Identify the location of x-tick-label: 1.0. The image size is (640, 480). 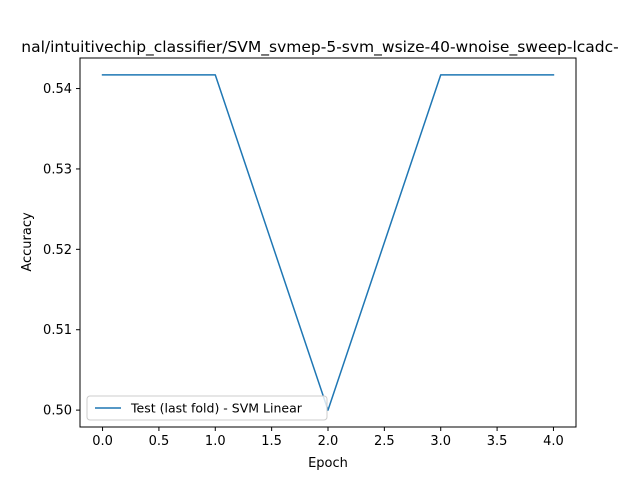
(215, 441).